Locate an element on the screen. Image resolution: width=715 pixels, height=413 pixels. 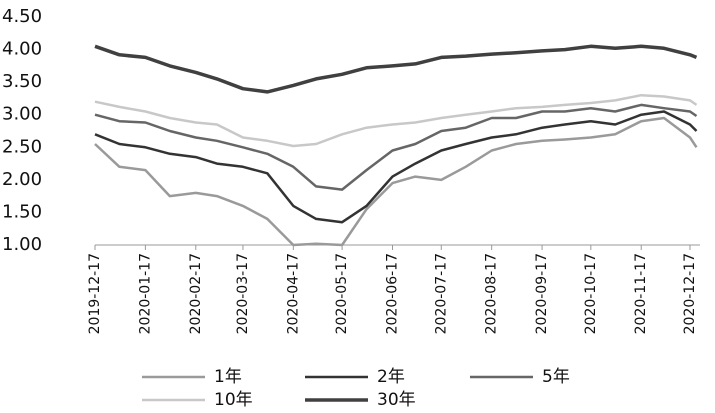
x-tick-label: 2020-07-17 is located at coordinates (441, 293).